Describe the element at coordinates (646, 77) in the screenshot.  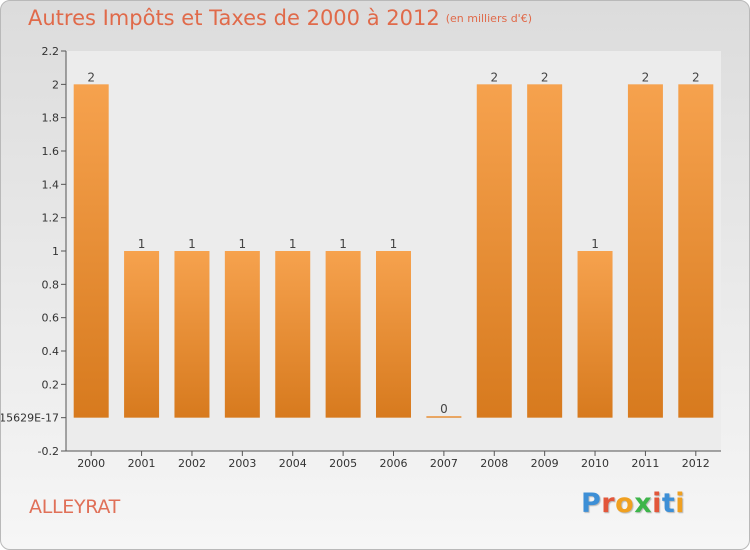
I see `data-label-2011: 2` at that location.